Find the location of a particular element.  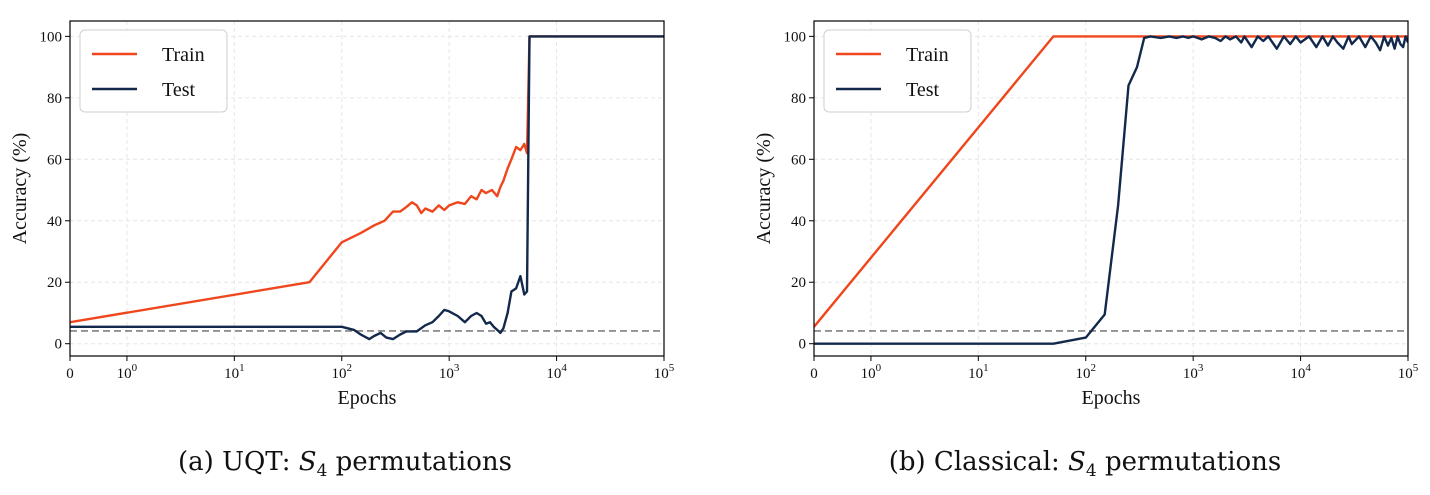

caption-prefix: (b) Classical: is located at coordinates (978, 462).